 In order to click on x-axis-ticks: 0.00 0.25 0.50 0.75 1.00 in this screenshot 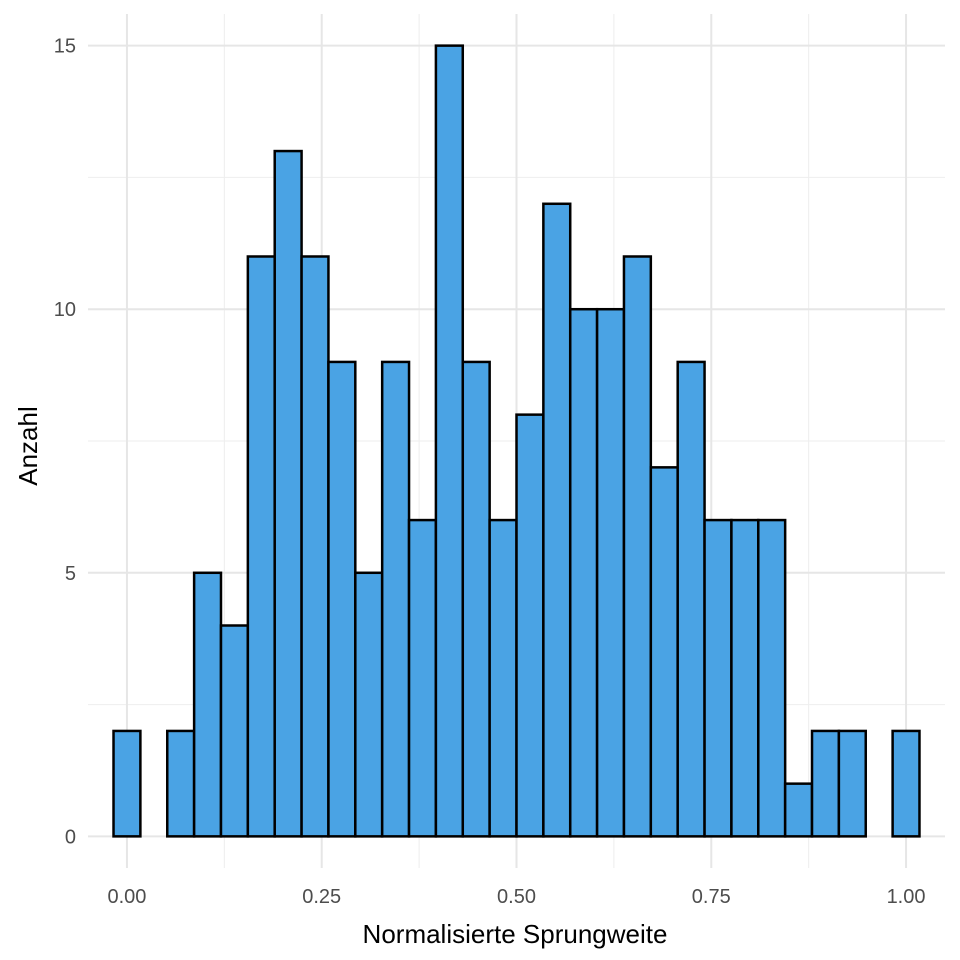, I will do `click(516, 897)`.